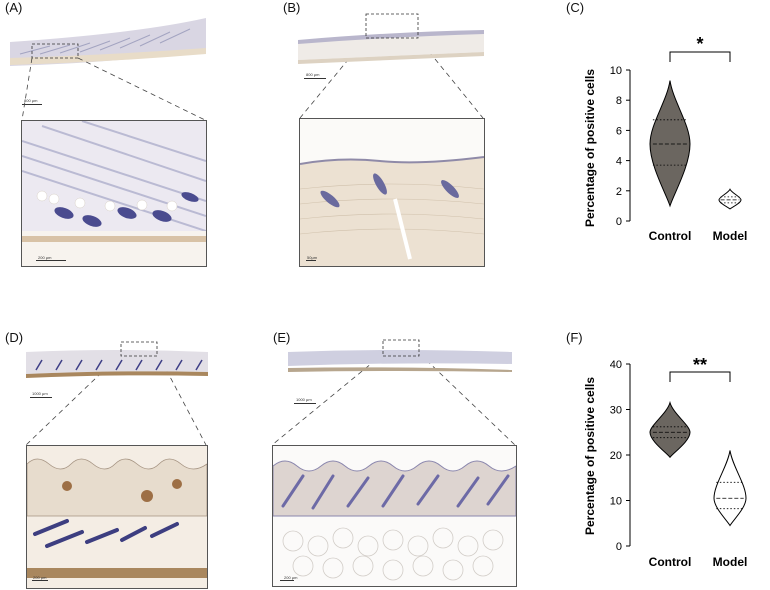  What do you see at coordinates (590, 148) in the screenshot?
I see `y-axis-label-c: Percentage of positive cells` at bounding box center [590, 148].